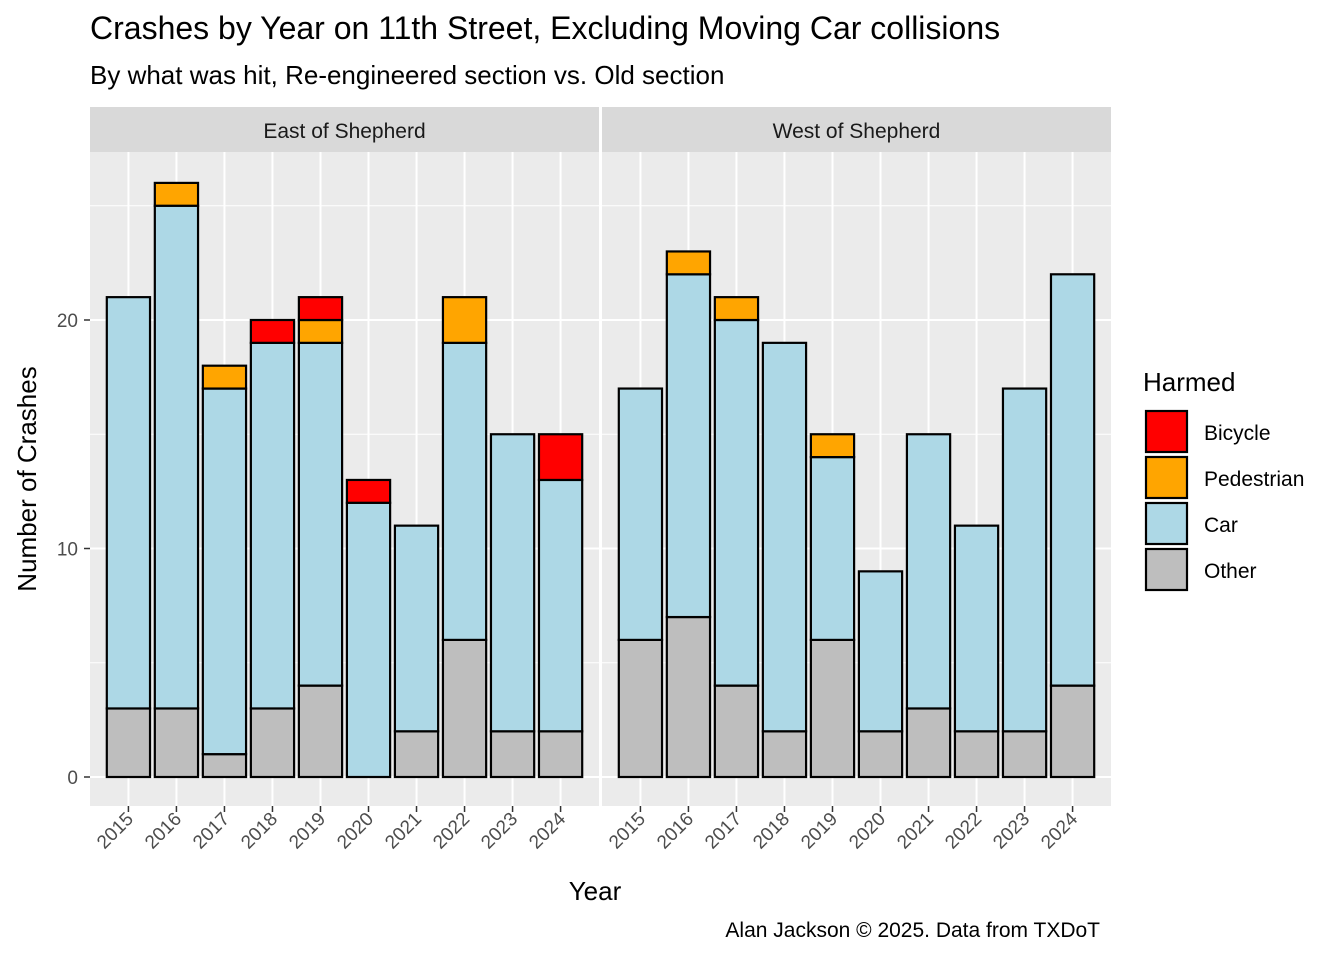 The height and width of the screenshot is (960, 1344). I want to click on legend-label: Other, so click(1230, 571).